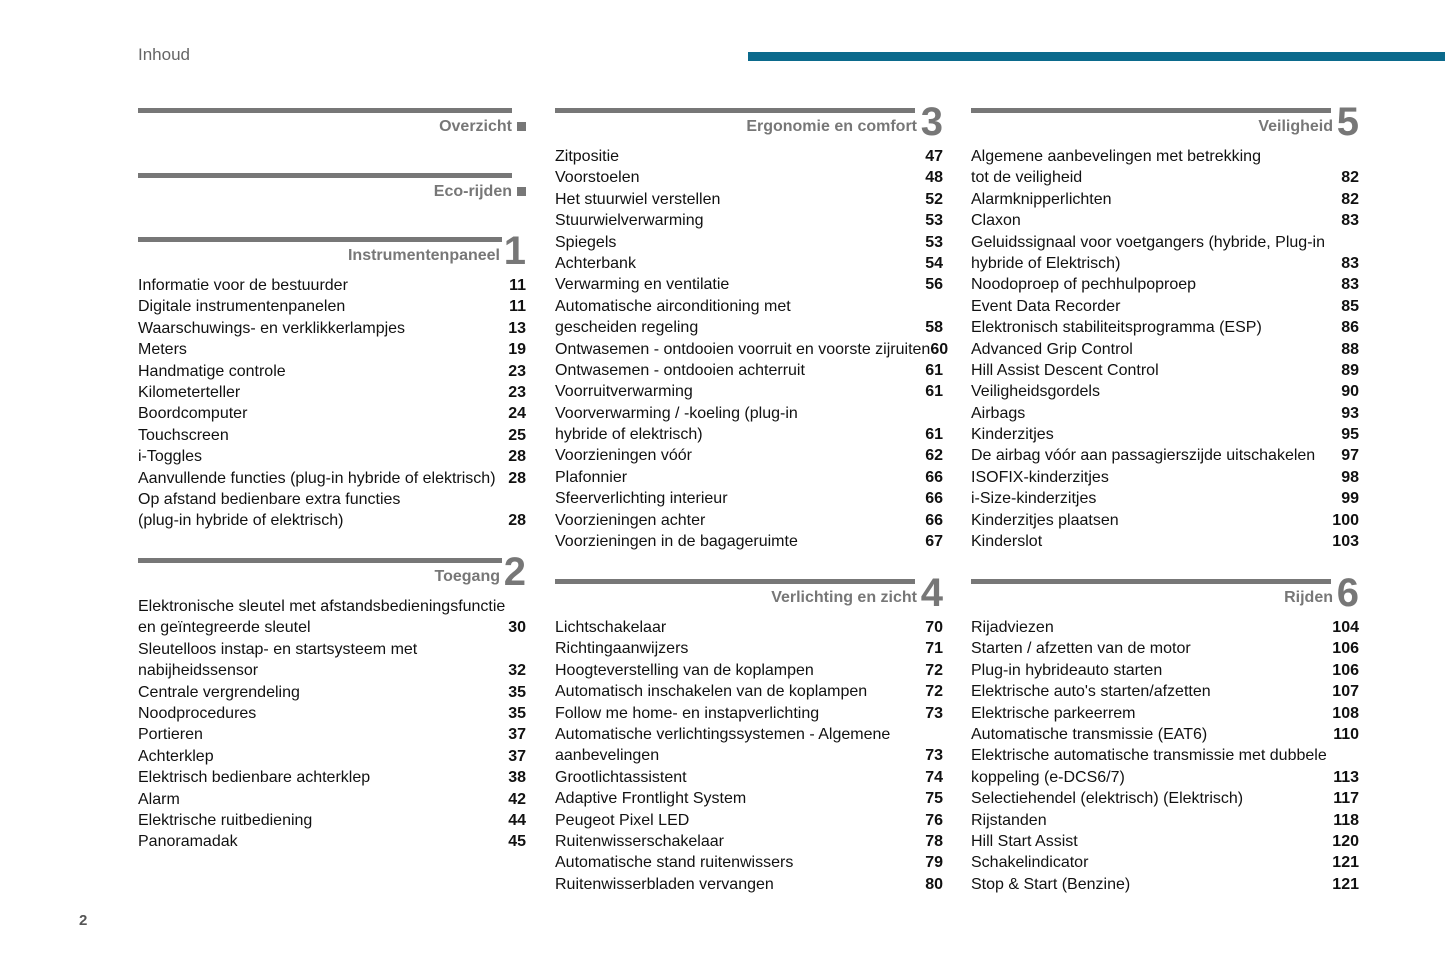 The width and height of the screenshot is (1445, 963). I want to click on toc-entry-continued: hybride of elektrisch) 61, so click(749, 434).